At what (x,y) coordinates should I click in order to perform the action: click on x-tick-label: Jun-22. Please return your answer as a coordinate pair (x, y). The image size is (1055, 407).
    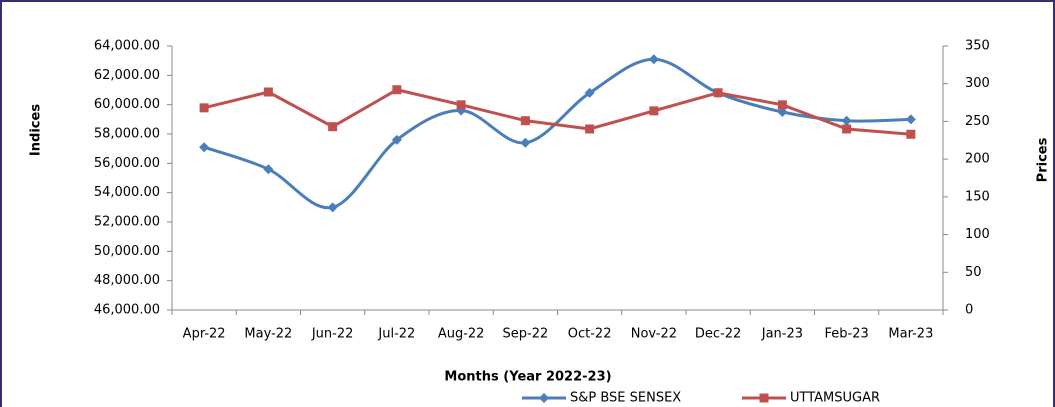
    Looking at the image, I should click on (332, 334).